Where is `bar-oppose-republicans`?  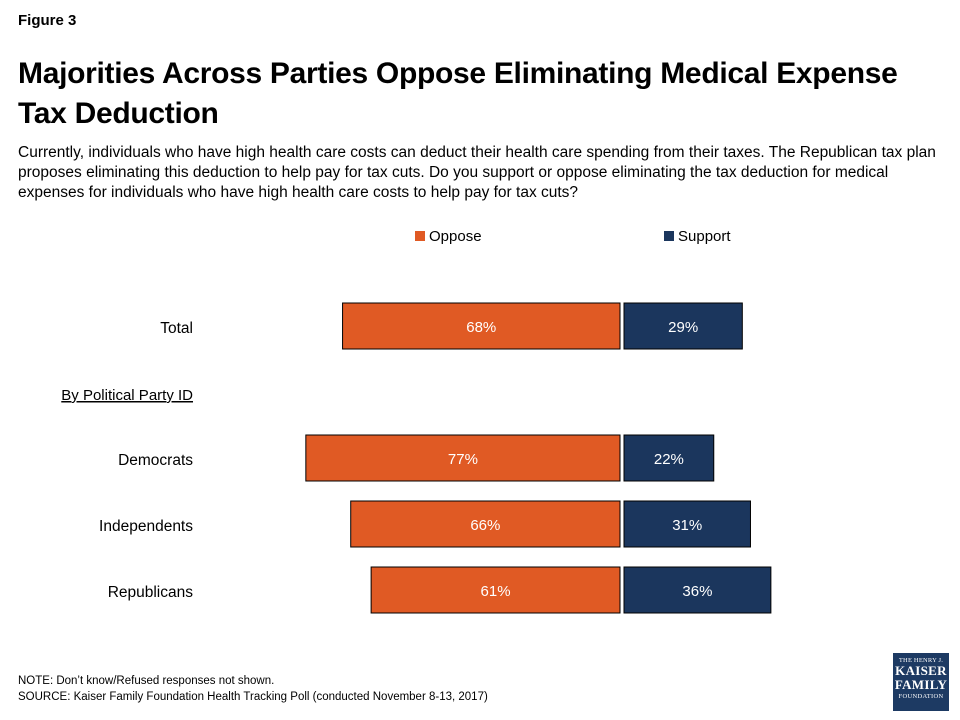
bar-oppose-republicans is located at coordinates (495, 590).